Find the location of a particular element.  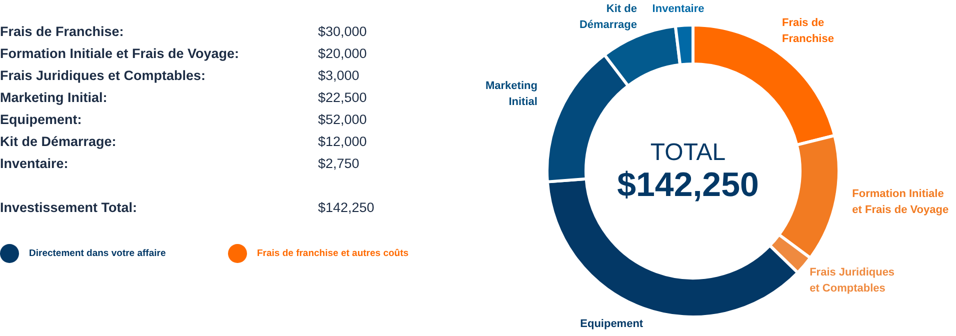

text: Frais de franchise et autres coûts is located at coordinates (333, 253).